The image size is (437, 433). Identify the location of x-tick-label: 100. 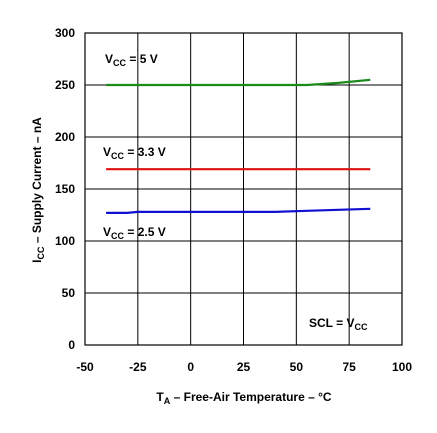
(402, 367).